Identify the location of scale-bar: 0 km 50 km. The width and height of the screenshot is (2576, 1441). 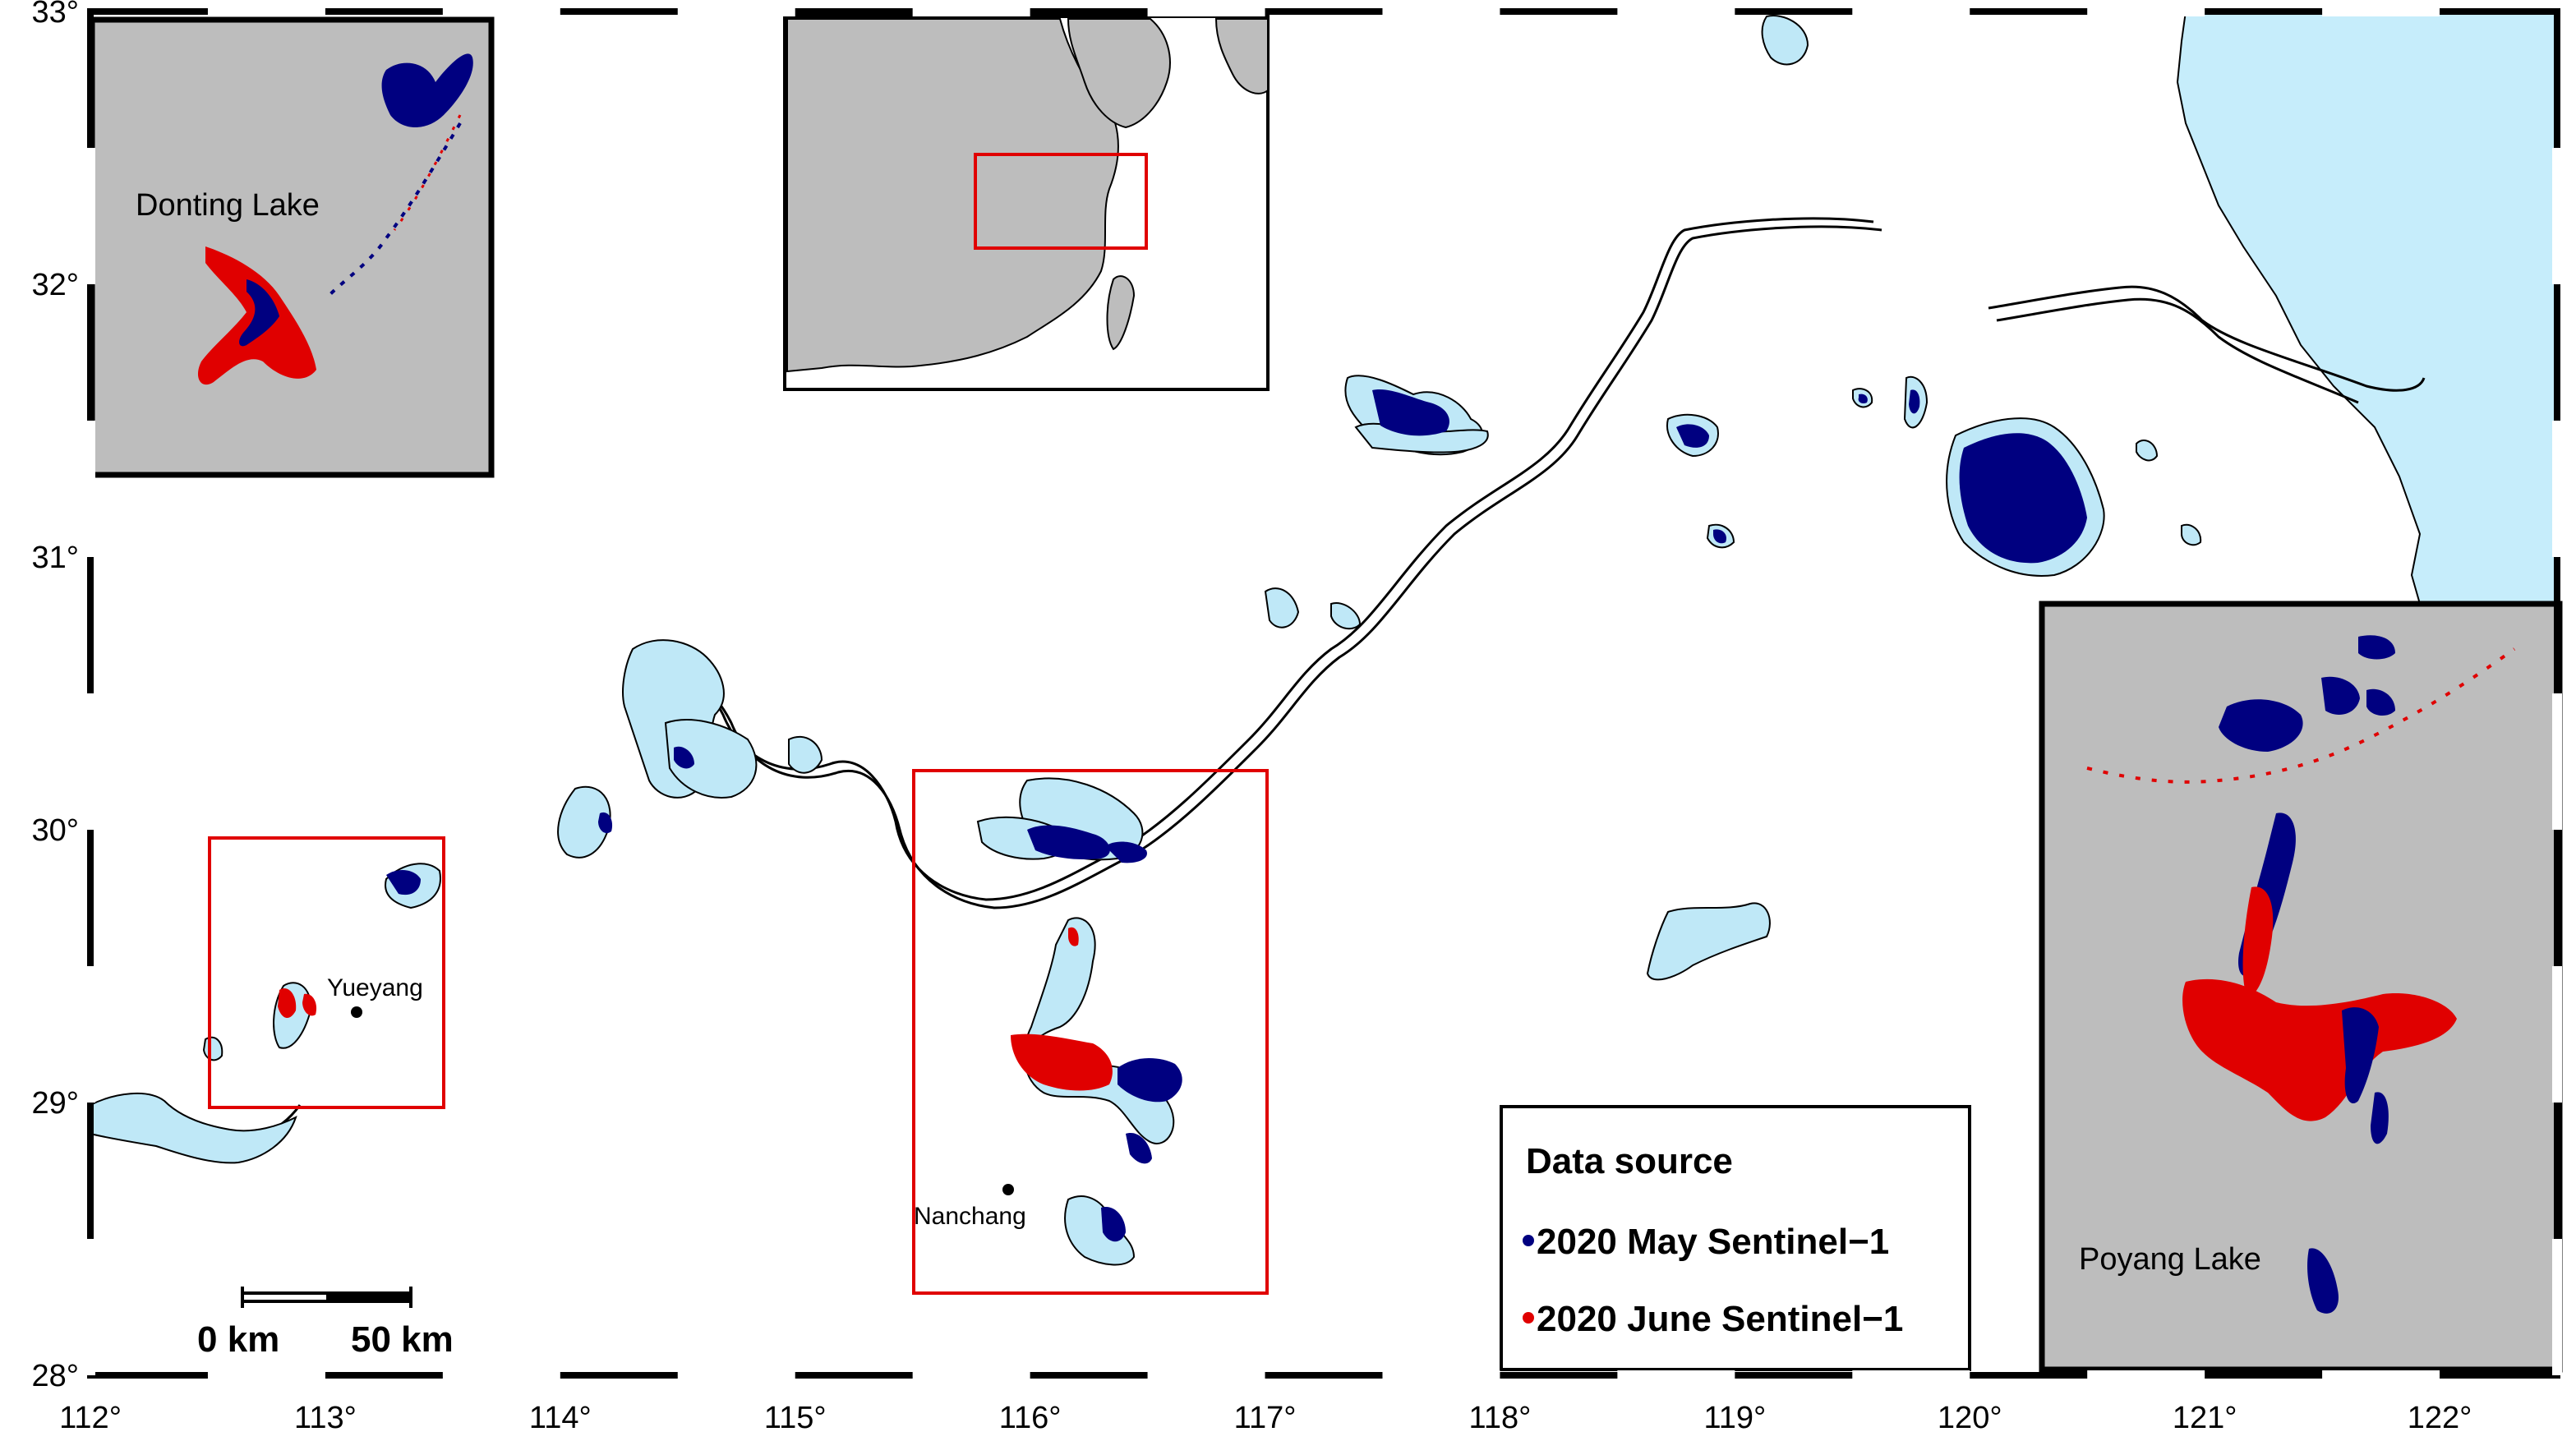
(325, 1323).